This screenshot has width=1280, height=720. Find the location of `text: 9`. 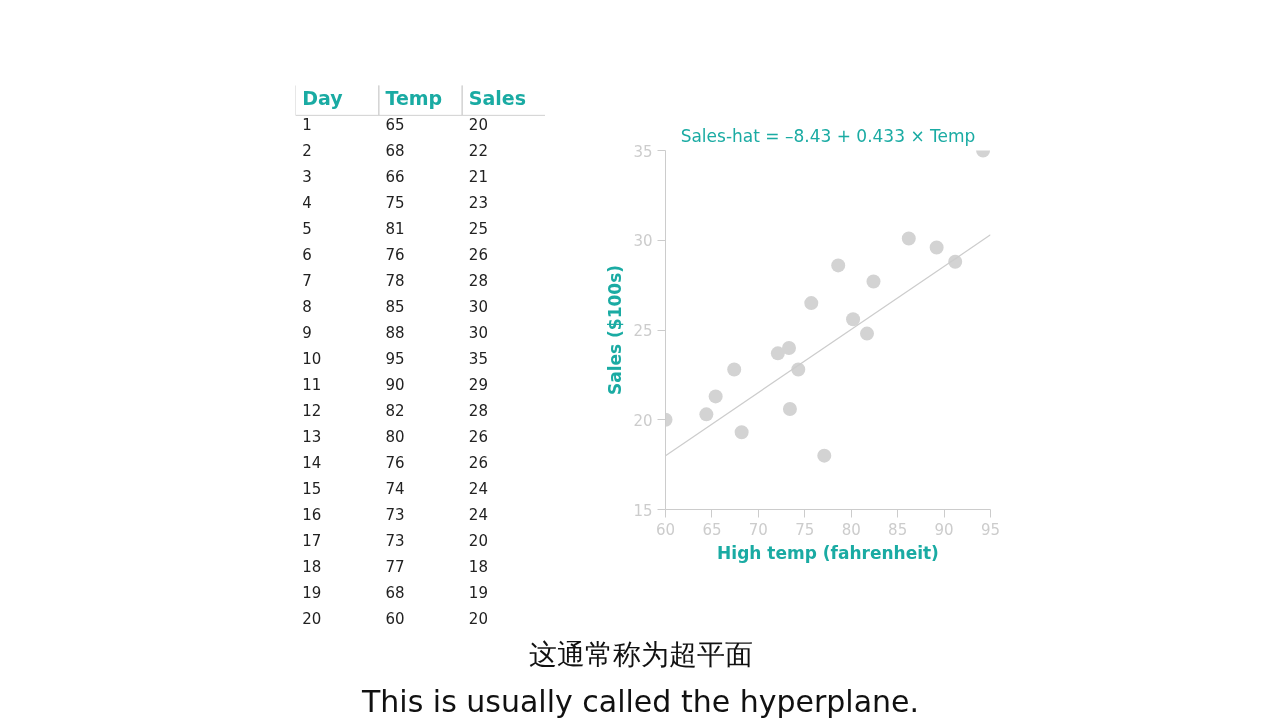

text: 9 is located at coordinates (307, 333).